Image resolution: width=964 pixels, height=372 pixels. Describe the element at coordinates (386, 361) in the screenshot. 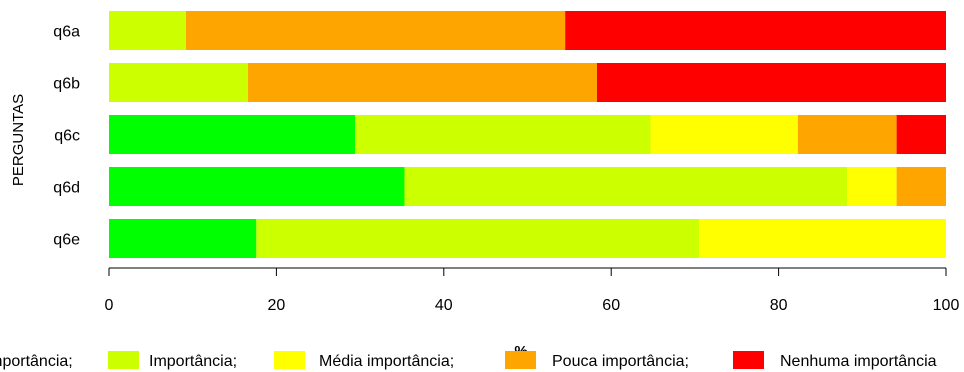

I see `legend-label-2: Média importância;` at that location.